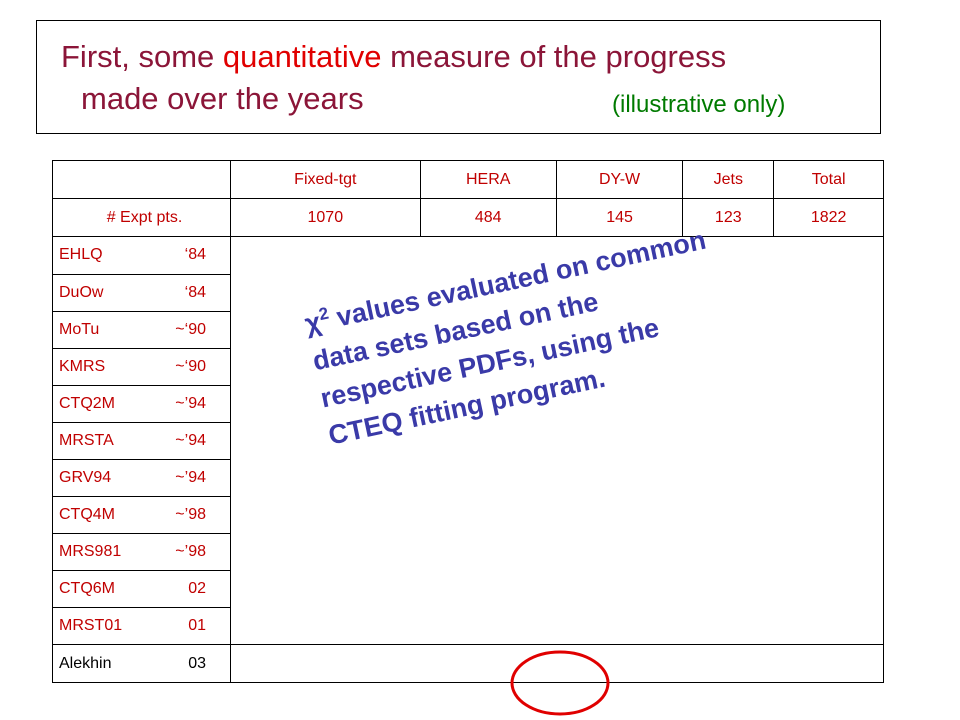  Describe the element at coordinates (488, 217) in the screenshot. I see `points-cell: 484` at that location.